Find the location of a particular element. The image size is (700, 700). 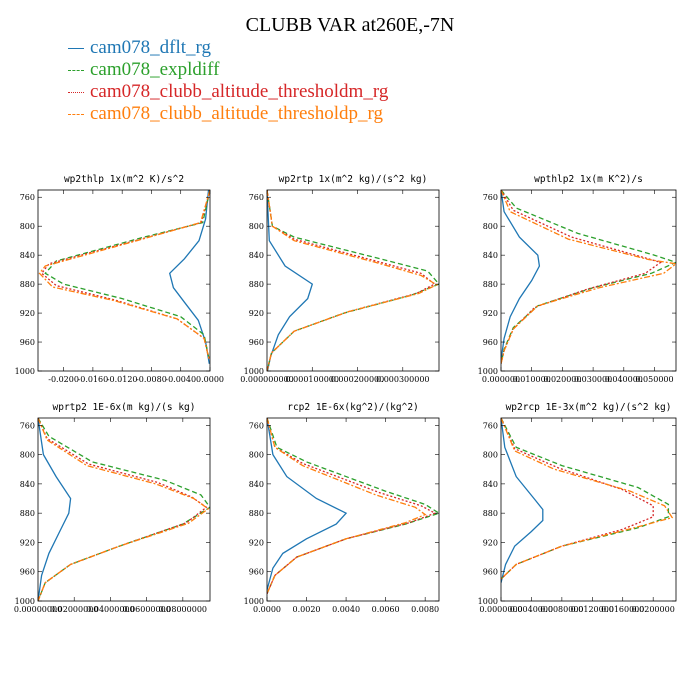

panel-title: wpthlp2 1x(m K^2)/s is located at coordinates (588, 179).